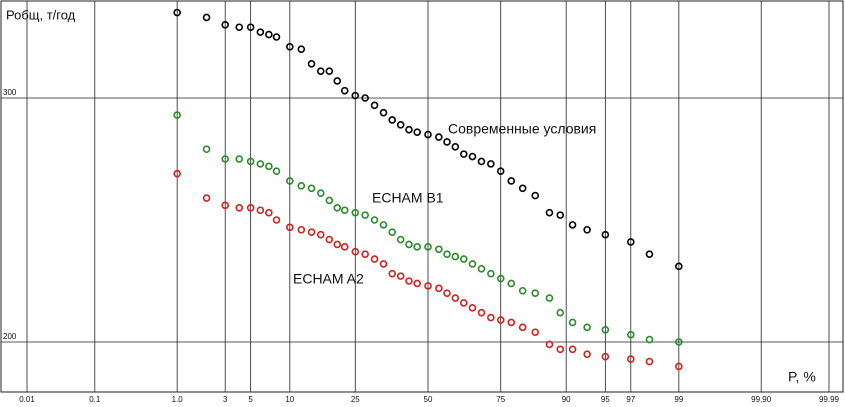 This screenshot has width=845, height=407. Describe the element at coordinates (566, 399) in the screenshot. I see `x-tick-label: 90` at that location.